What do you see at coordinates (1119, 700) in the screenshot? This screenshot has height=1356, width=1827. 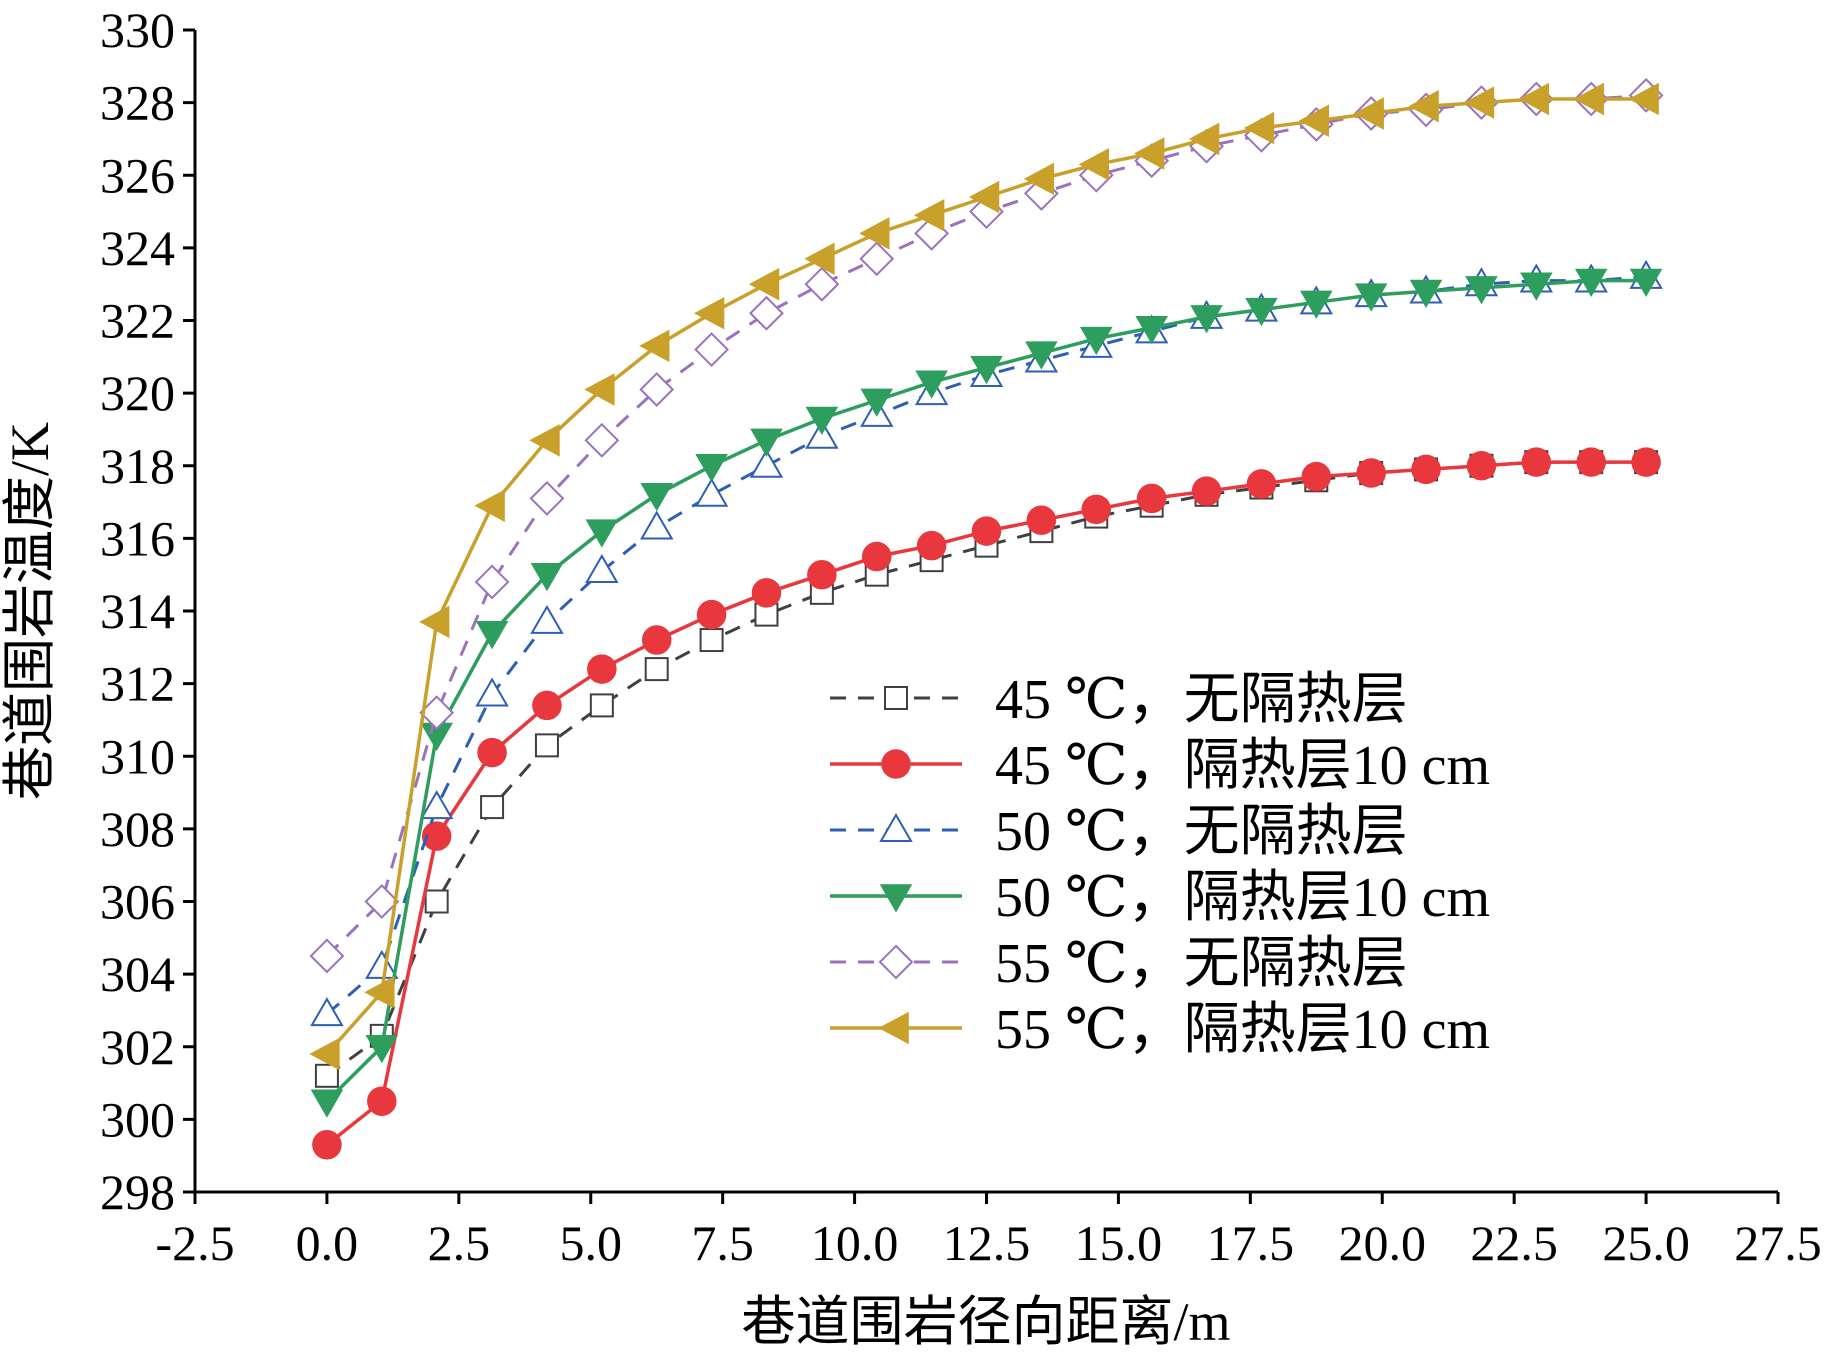 I see `legend-item: 45 ℃，无隔热层` at bounding box center [1119, 700].